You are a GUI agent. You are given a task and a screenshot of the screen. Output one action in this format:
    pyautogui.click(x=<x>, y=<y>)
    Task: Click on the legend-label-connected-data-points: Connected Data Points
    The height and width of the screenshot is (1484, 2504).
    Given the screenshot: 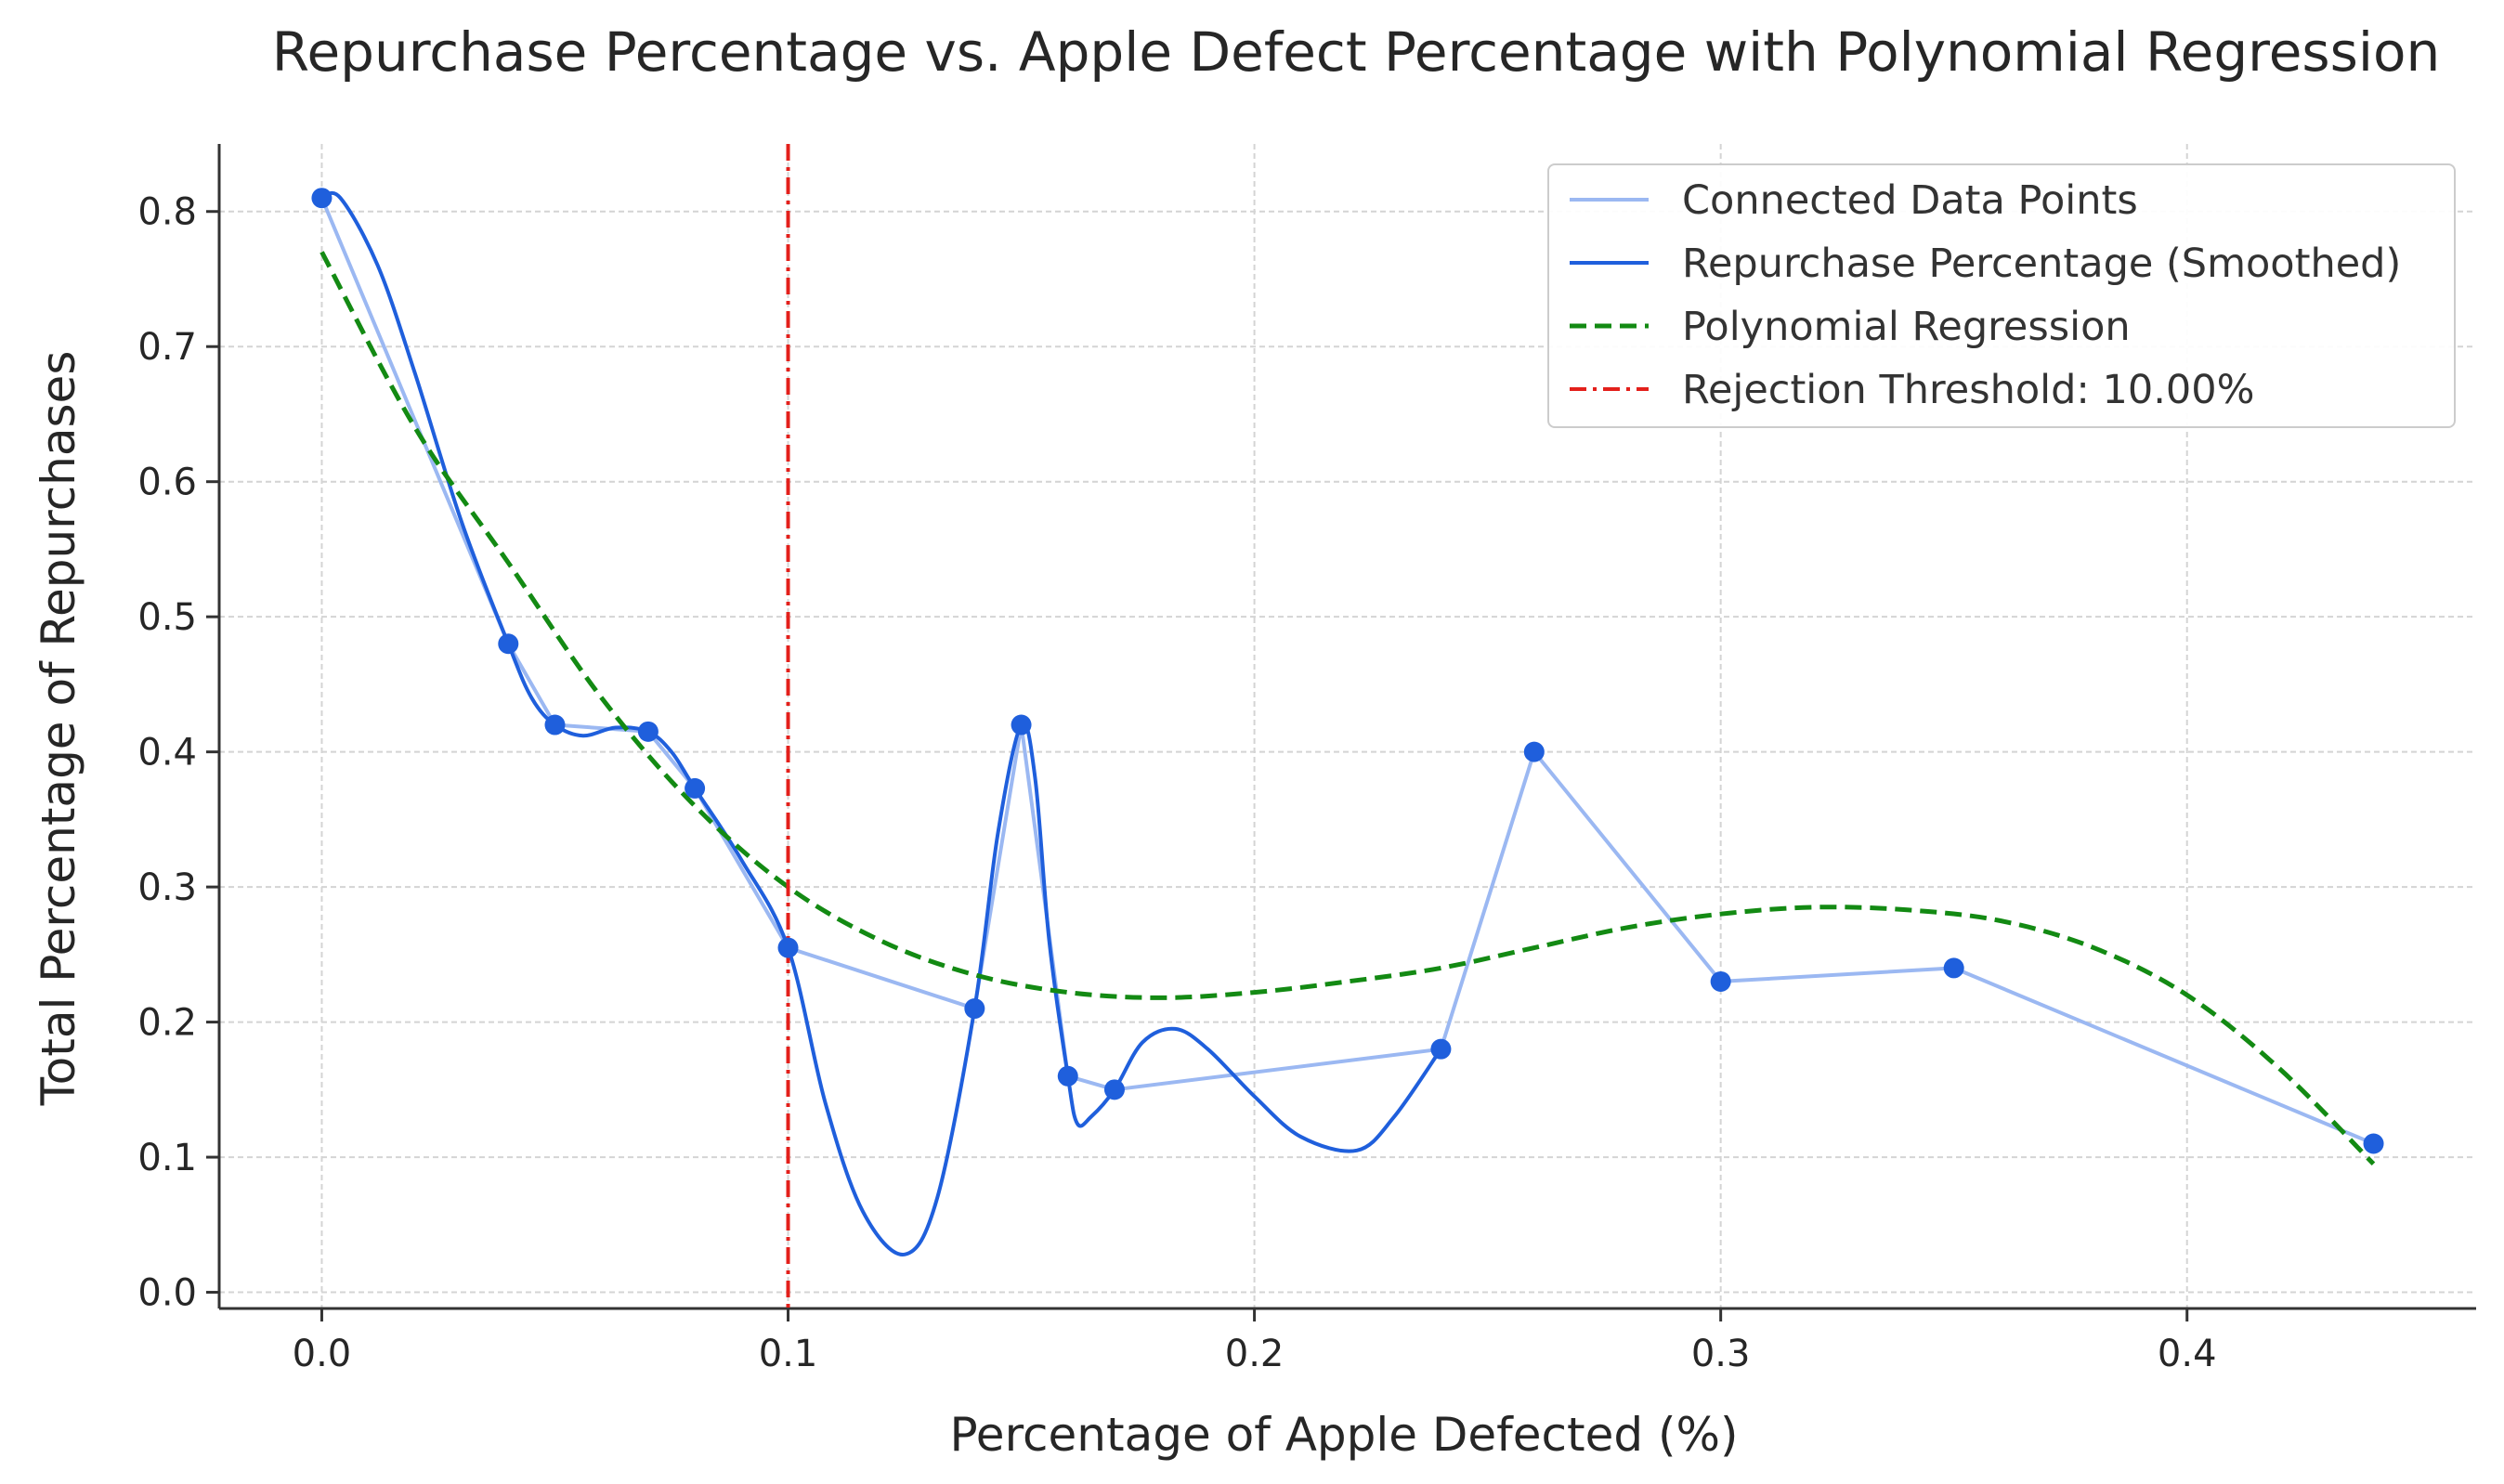 What is the action you would take?
    pyautogui.click(x=1910, y=200)
    